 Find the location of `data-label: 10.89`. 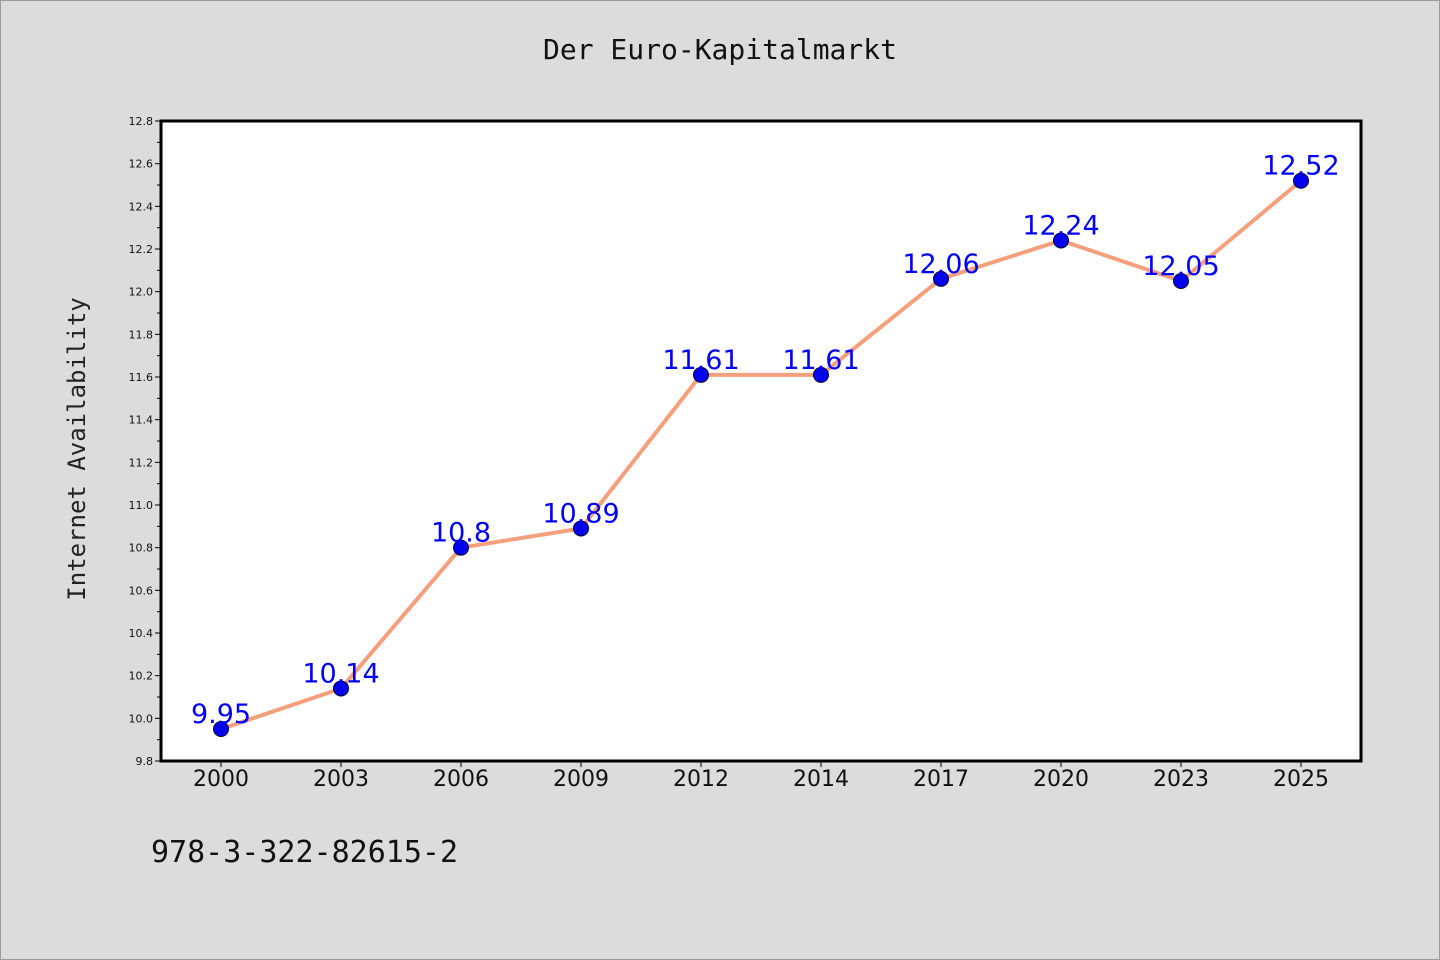

data-label: 10.89 is located at coordinates (580, 513).